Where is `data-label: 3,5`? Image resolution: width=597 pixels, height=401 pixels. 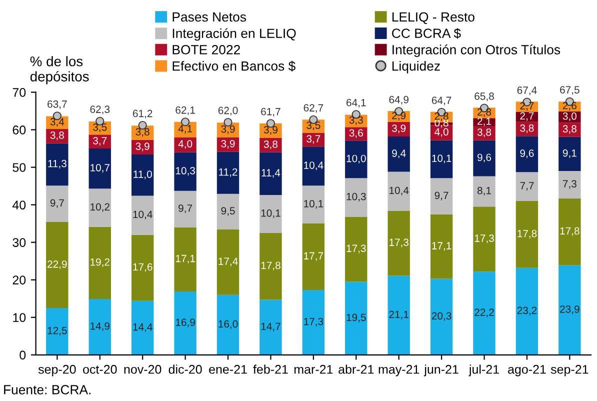 data-label: 3,5 is located at coordinates (100, 127).